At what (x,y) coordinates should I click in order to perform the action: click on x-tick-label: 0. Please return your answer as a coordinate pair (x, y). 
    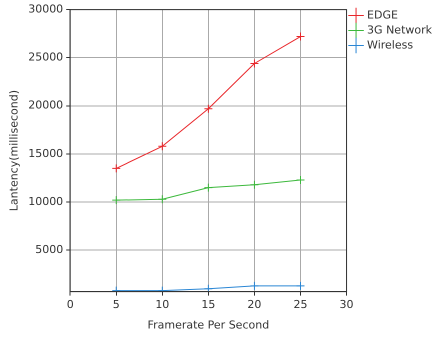
    Looking at the image, I should click on (70, 305).